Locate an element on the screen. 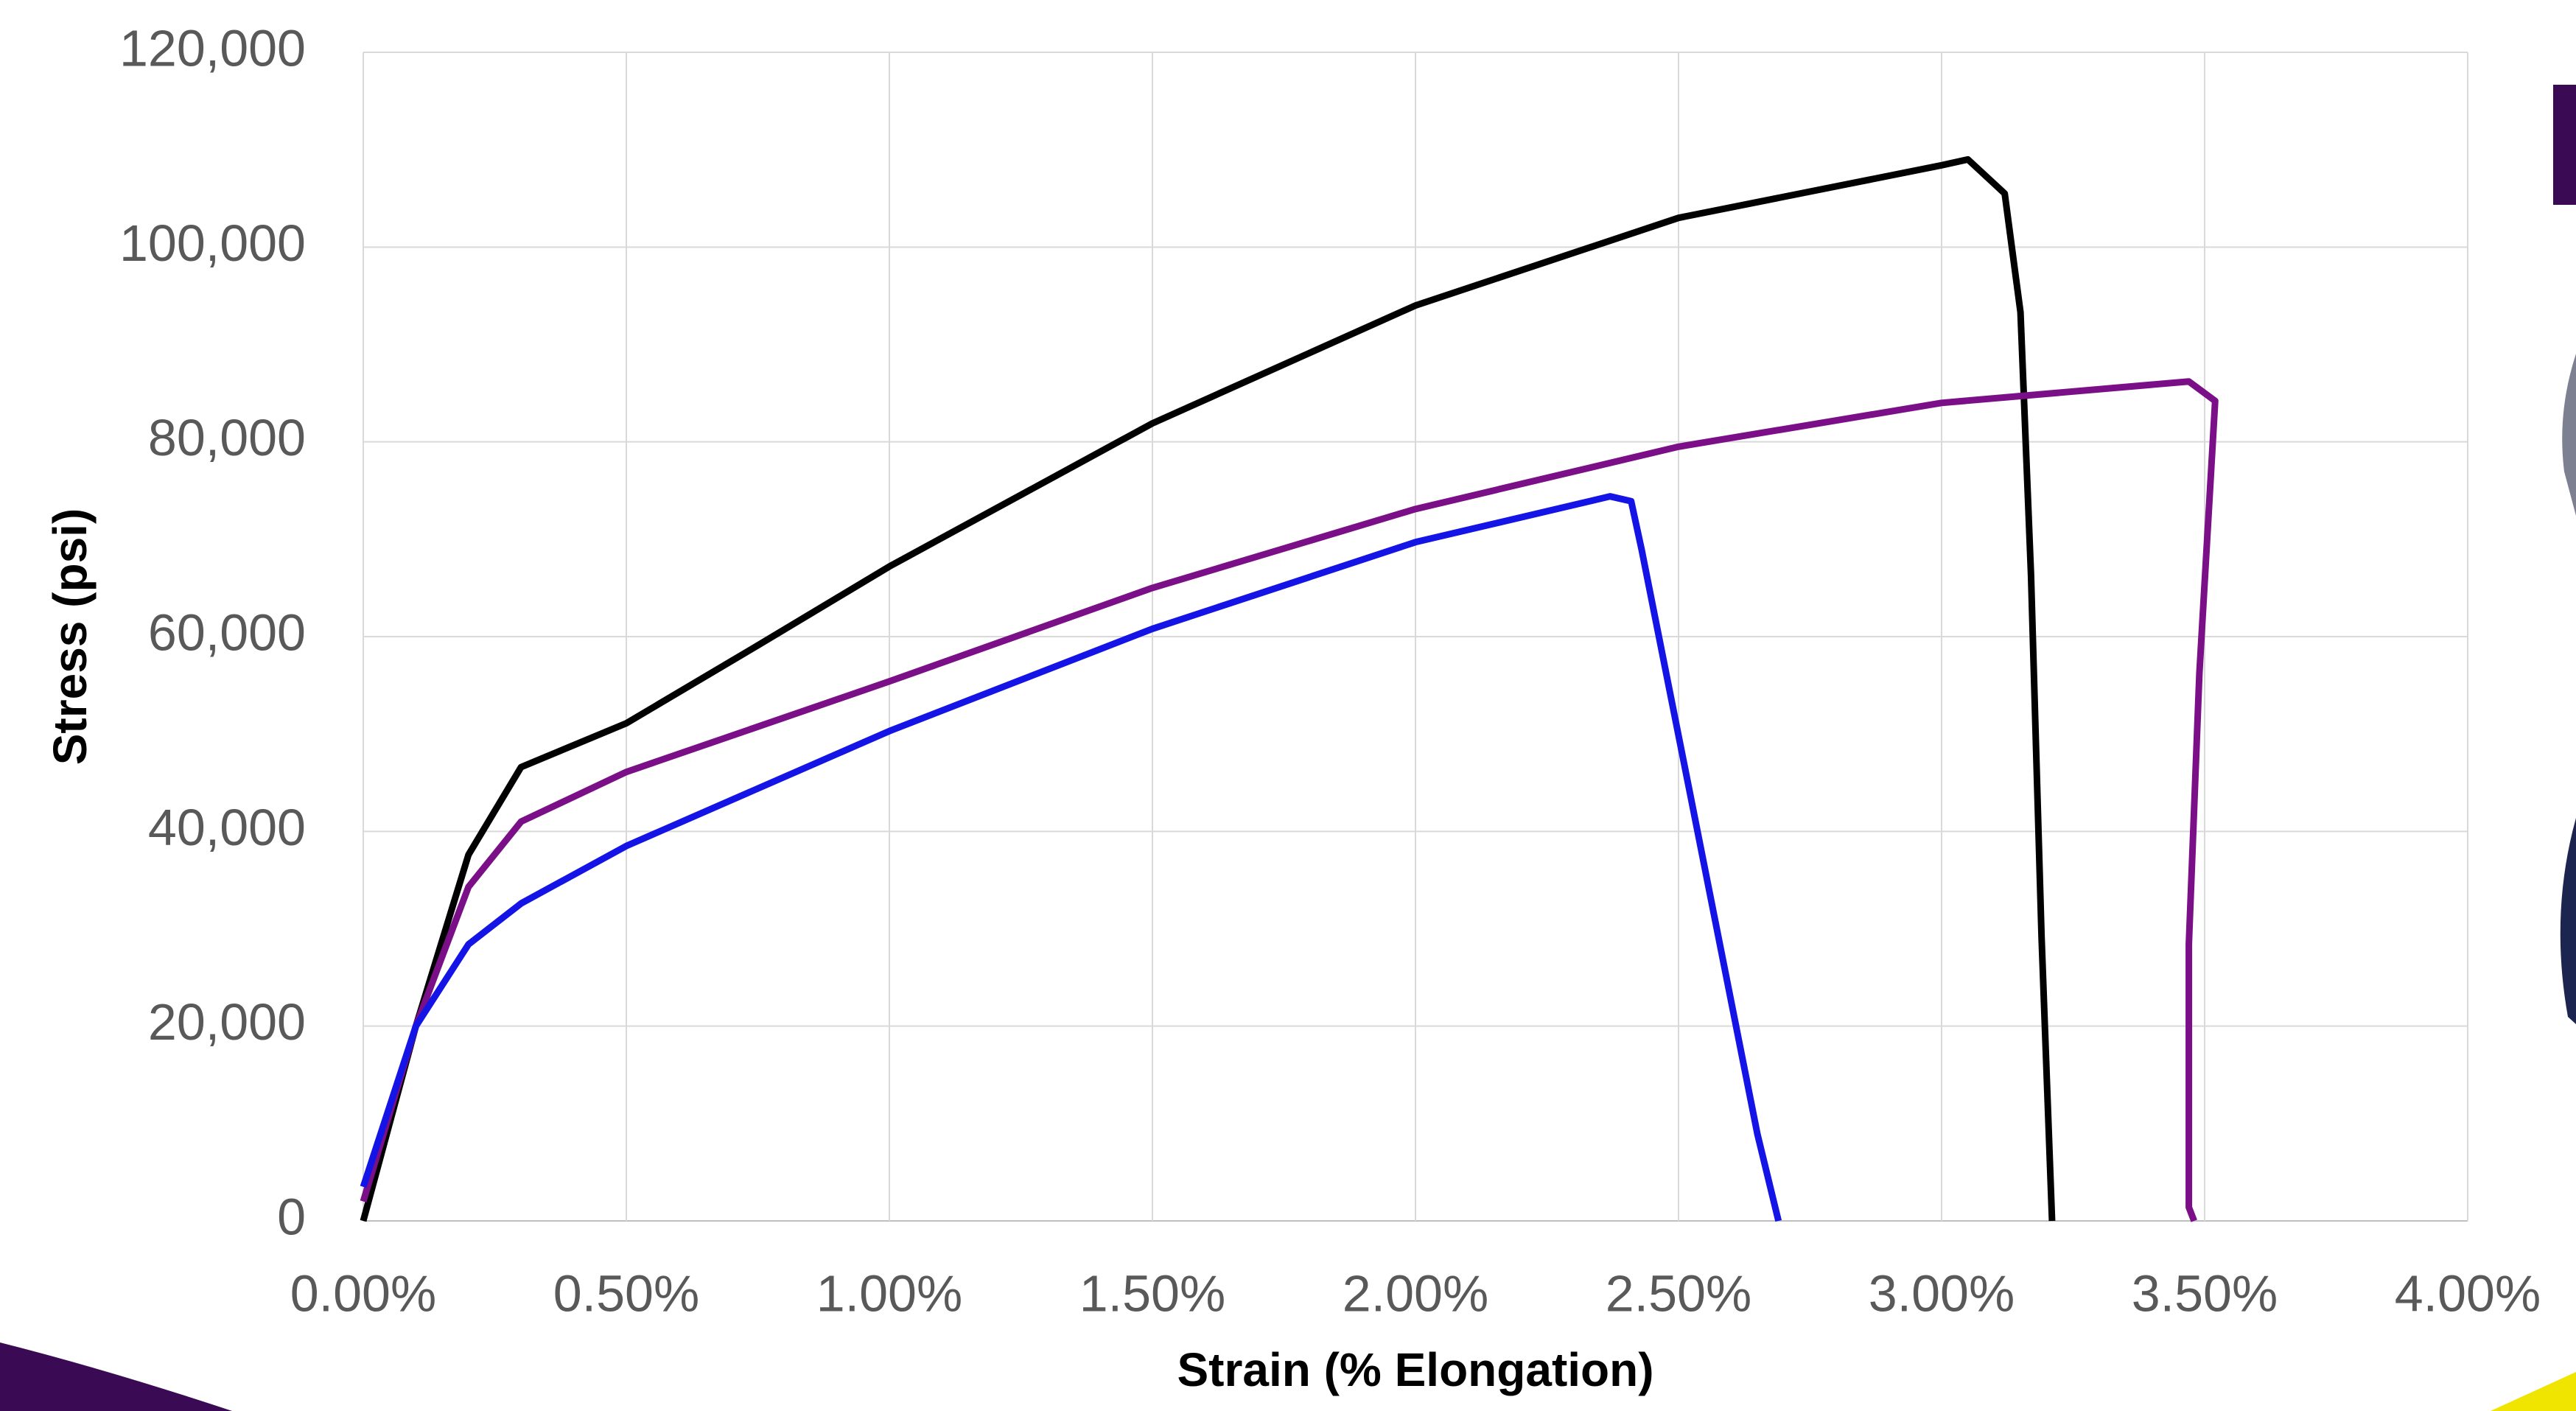 This screenshot has width=2576, height=1411. decor-bar is located at coordinates (2564, 145).